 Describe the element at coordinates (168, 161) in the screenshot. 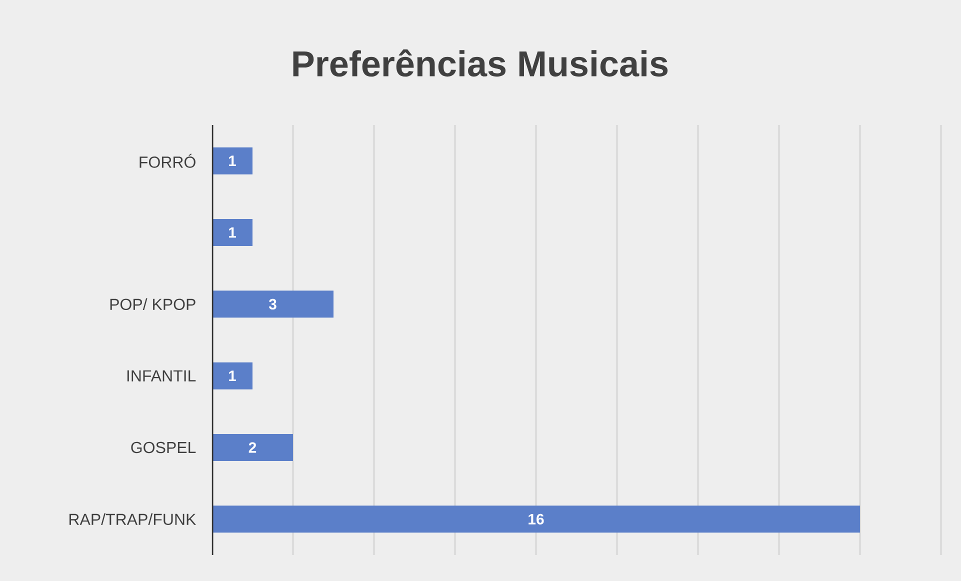

I see `y-tick-label: FORRÓ` at that location.